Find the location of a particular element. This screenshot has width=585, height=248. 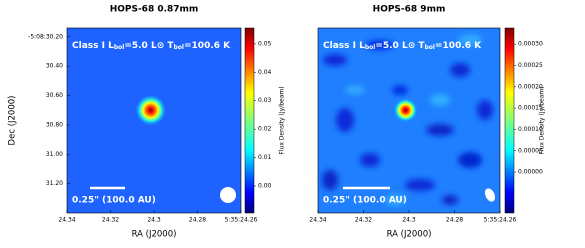

y-axis-label: Dec (J2000) is located at coordinates (13, 121).